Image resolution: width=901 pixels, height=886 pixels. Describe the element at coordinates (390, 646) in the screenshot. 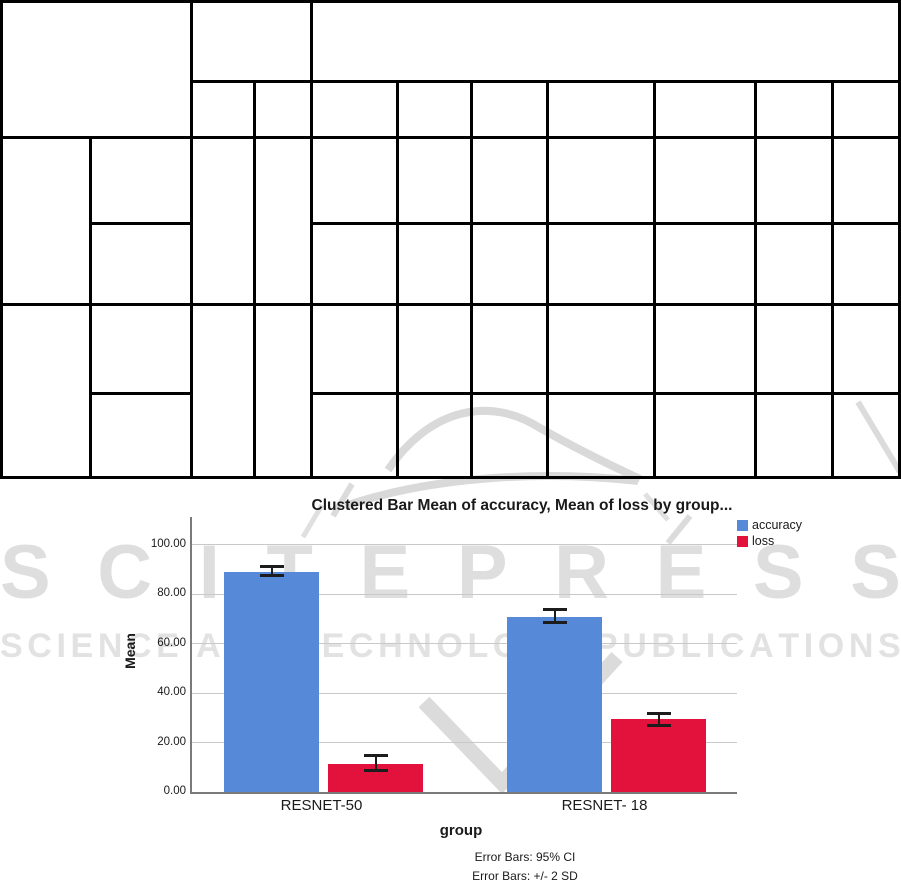

I see `watermark-letter: H` at that location.